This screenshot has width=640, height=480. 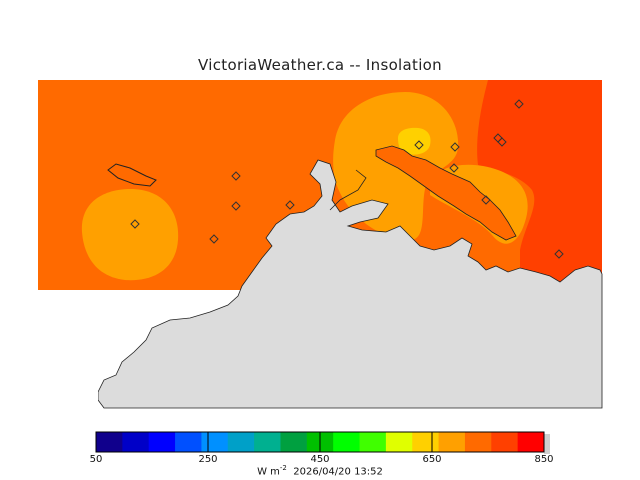 What do you see at coordinates (68, 350) in the screenshot?
I see `no-data-area` at bounding box center [68, 350].